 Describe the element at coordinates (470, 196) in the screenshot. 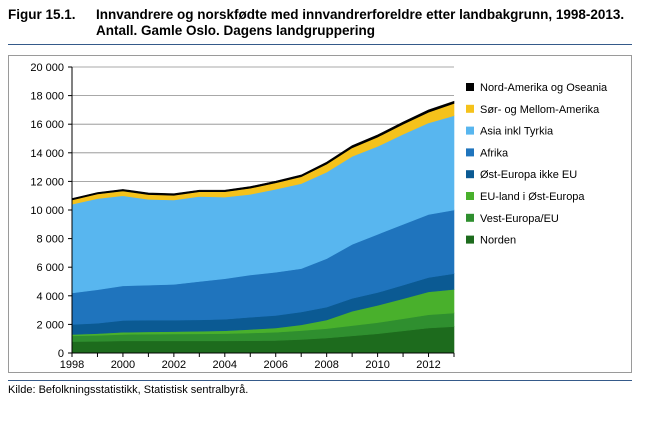

I see `legend-swatch-eu-land-i-øst-europa` at that location.